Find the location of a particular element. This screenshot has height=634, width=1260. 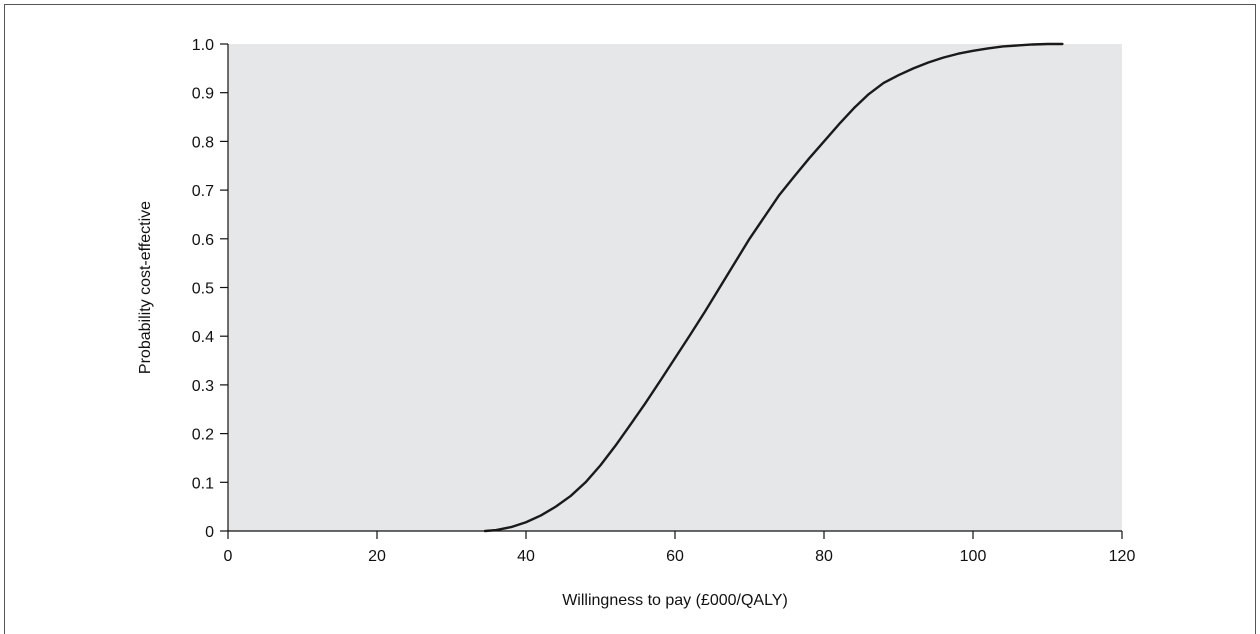

y-tick-label: 0.5 is located at coordinates (203, 289).